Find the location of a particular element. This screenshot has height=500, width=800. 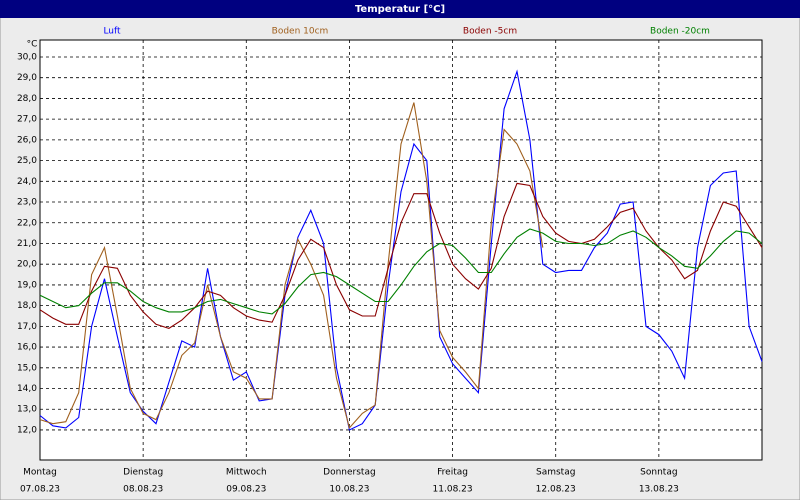

x-tick-label: Montag is located at coordinates (40, 473).